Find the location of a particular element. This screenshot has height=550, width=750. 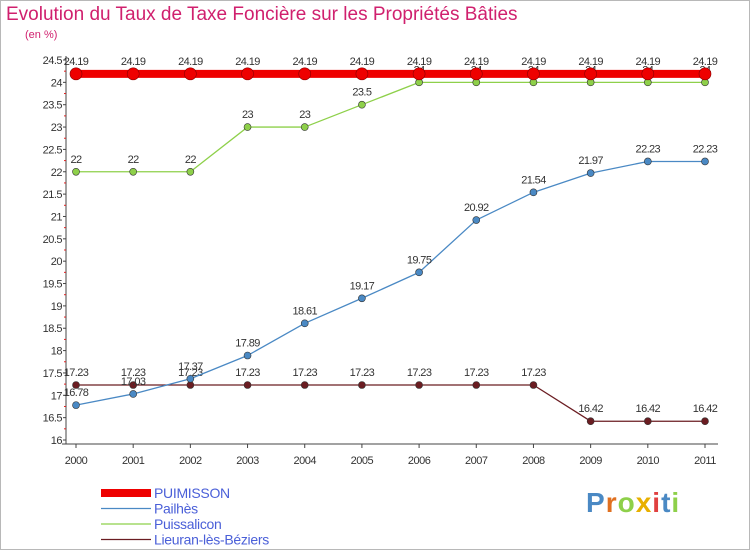

data-label: 21.97 is located at coordinates (590, 161).